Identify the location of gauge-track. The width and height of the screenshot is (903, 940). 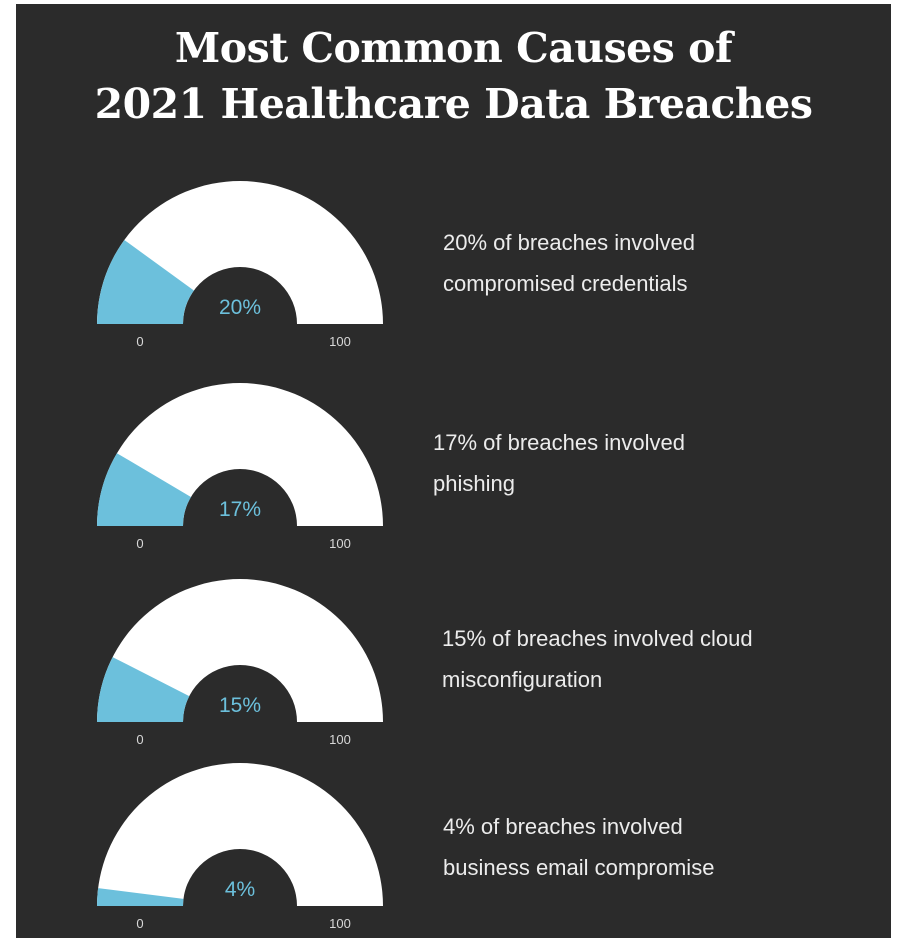
(240, 834).